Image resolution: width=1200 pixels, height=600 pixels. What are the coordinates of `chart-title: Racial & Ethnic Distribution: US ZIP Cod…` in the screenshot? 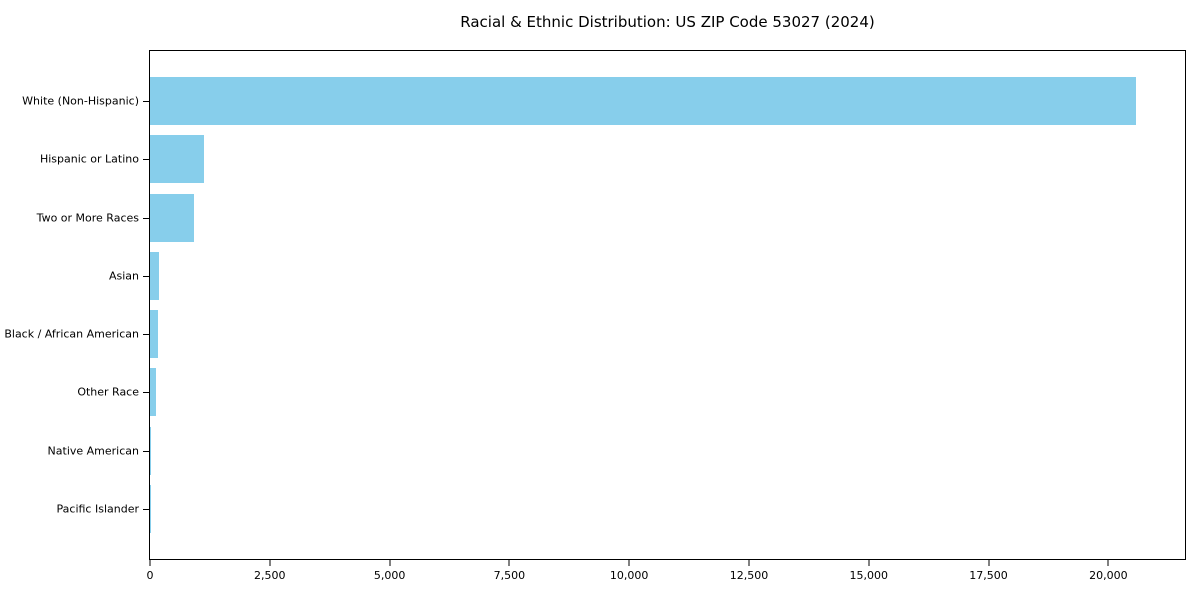 It's located at (667, 22).